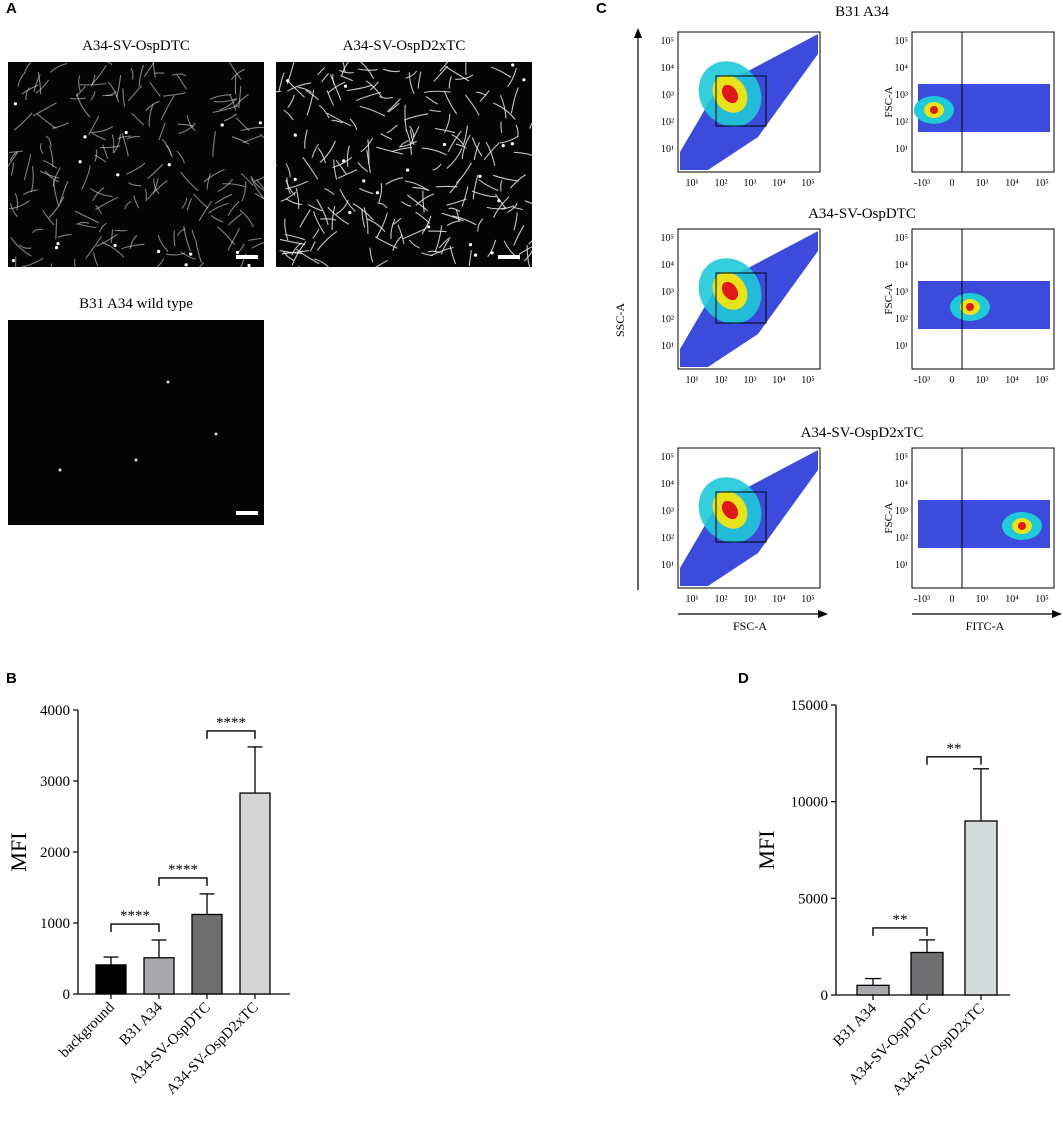 The width and height of the screenshot is (1063, 1121). I want to click on micrograph-ospdtc-image, so click(136, 164).